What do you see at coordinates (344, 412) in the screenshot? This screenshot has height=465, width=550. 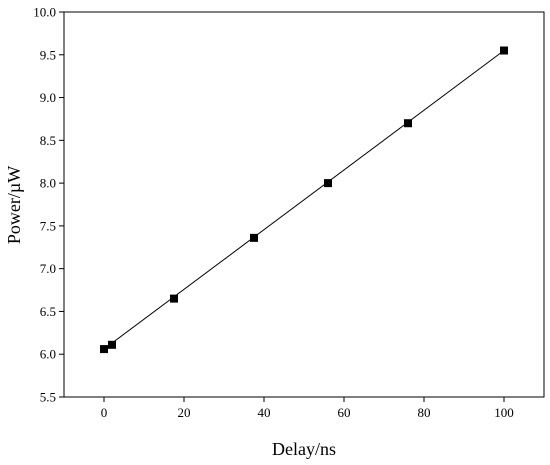 I see `x-tick-label: 60` at bounding box center [344, 412].